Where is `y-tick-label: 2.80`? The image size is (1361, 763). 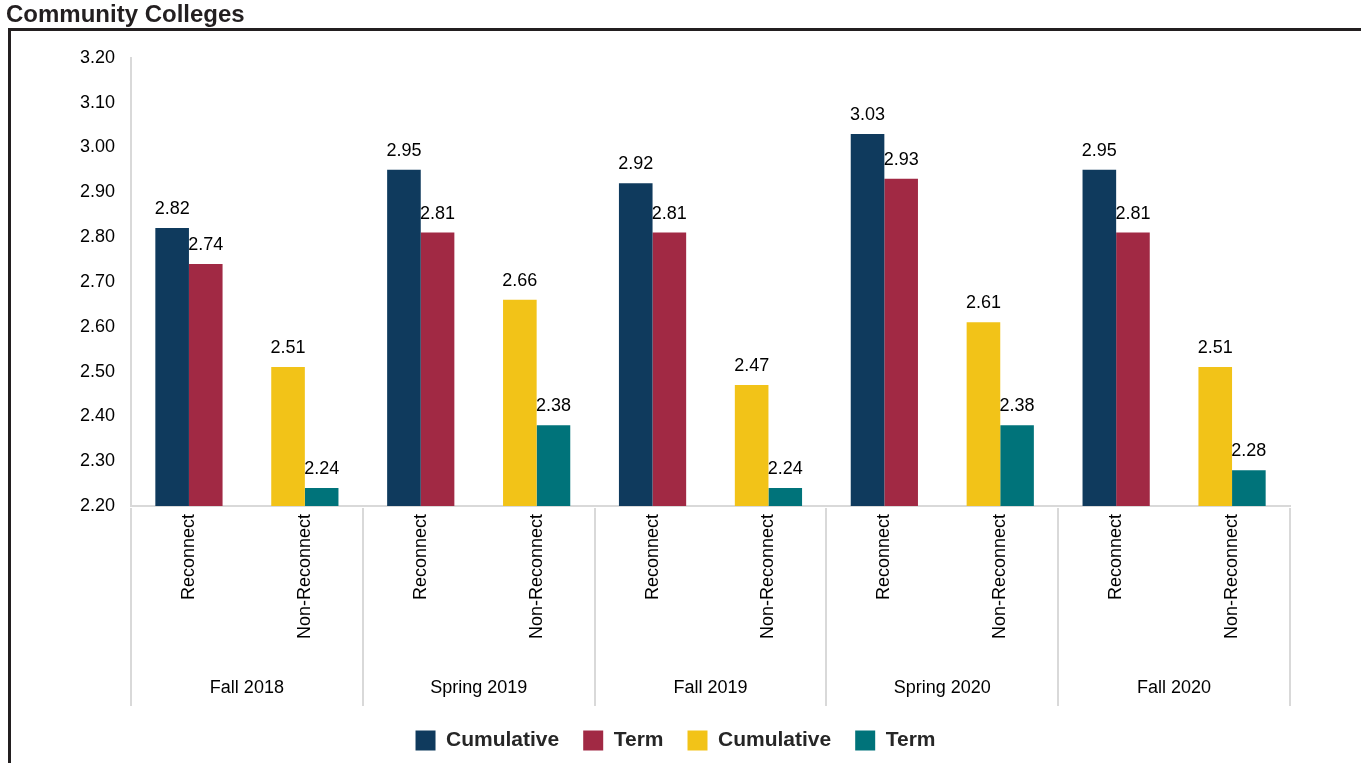 y-tick-label: 2.80 is located at coordinates (97, 236).